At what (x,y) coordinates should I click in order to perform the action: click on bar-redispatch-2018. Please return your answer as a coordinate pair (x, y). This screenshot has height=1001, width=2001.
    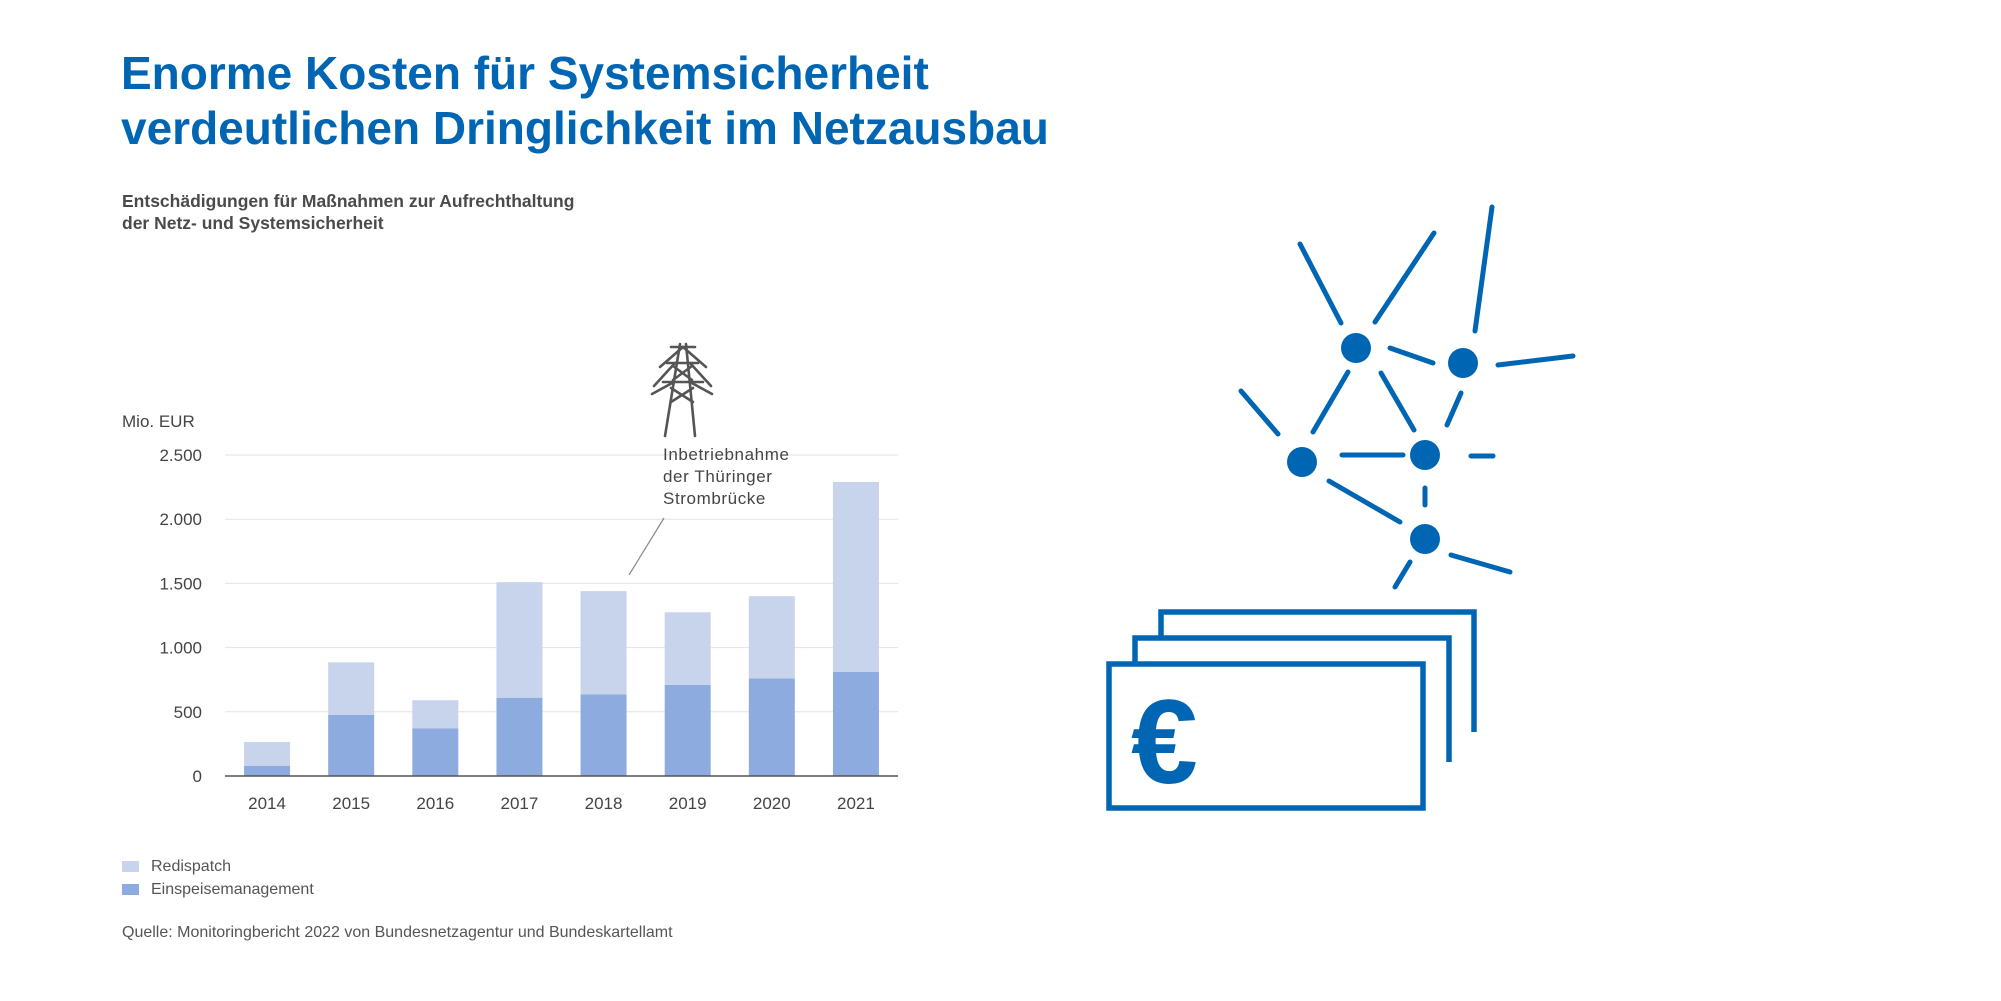
    Looking at the image, I should click on (603, 643).